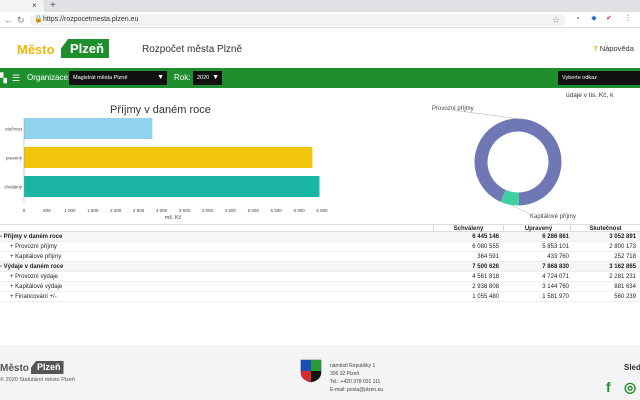 Image resolution: width=640 pixels, height=400 pixels. I want to click on cell-value: 881 634, so click(625, 287).